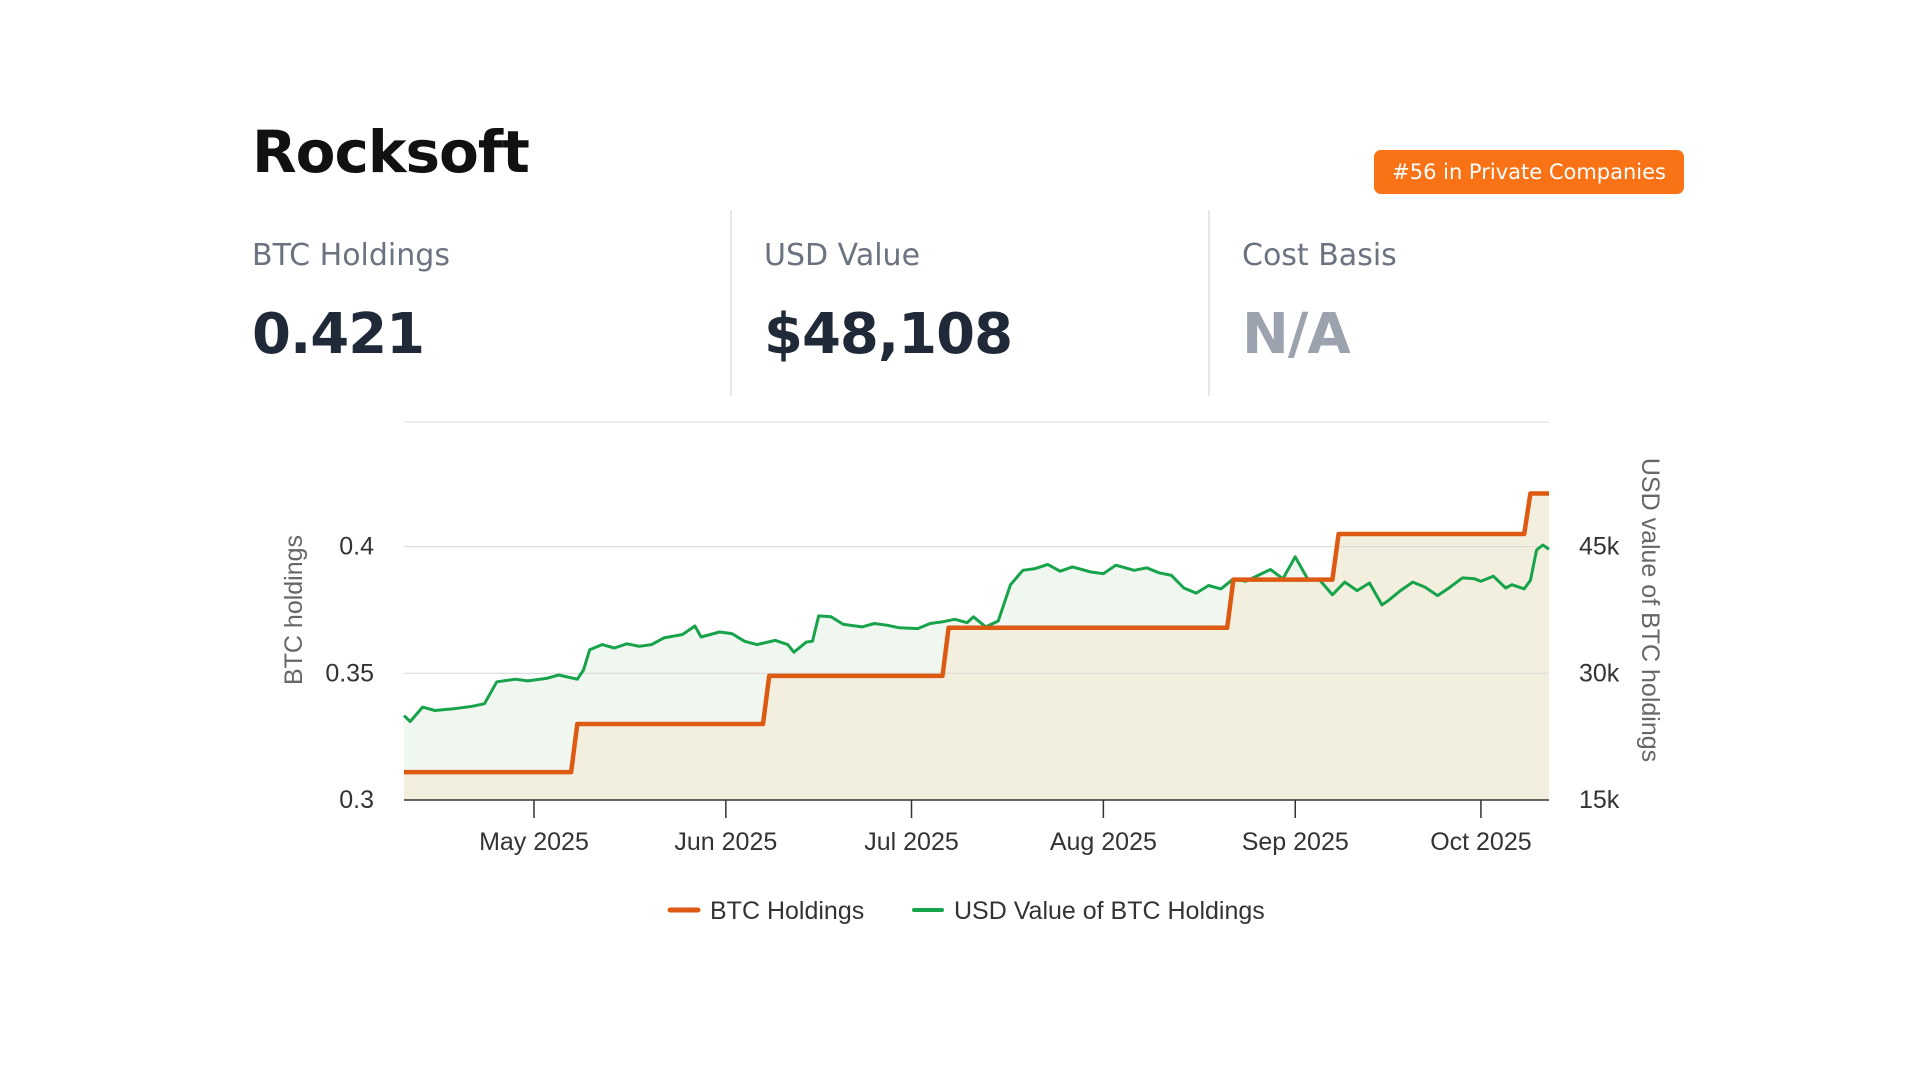  What do you see at coordinates (1650, 610) in the screenshot?
I see `y-right-axis-title: USD value of BTC holdings` at bounding box center [1650, 610].